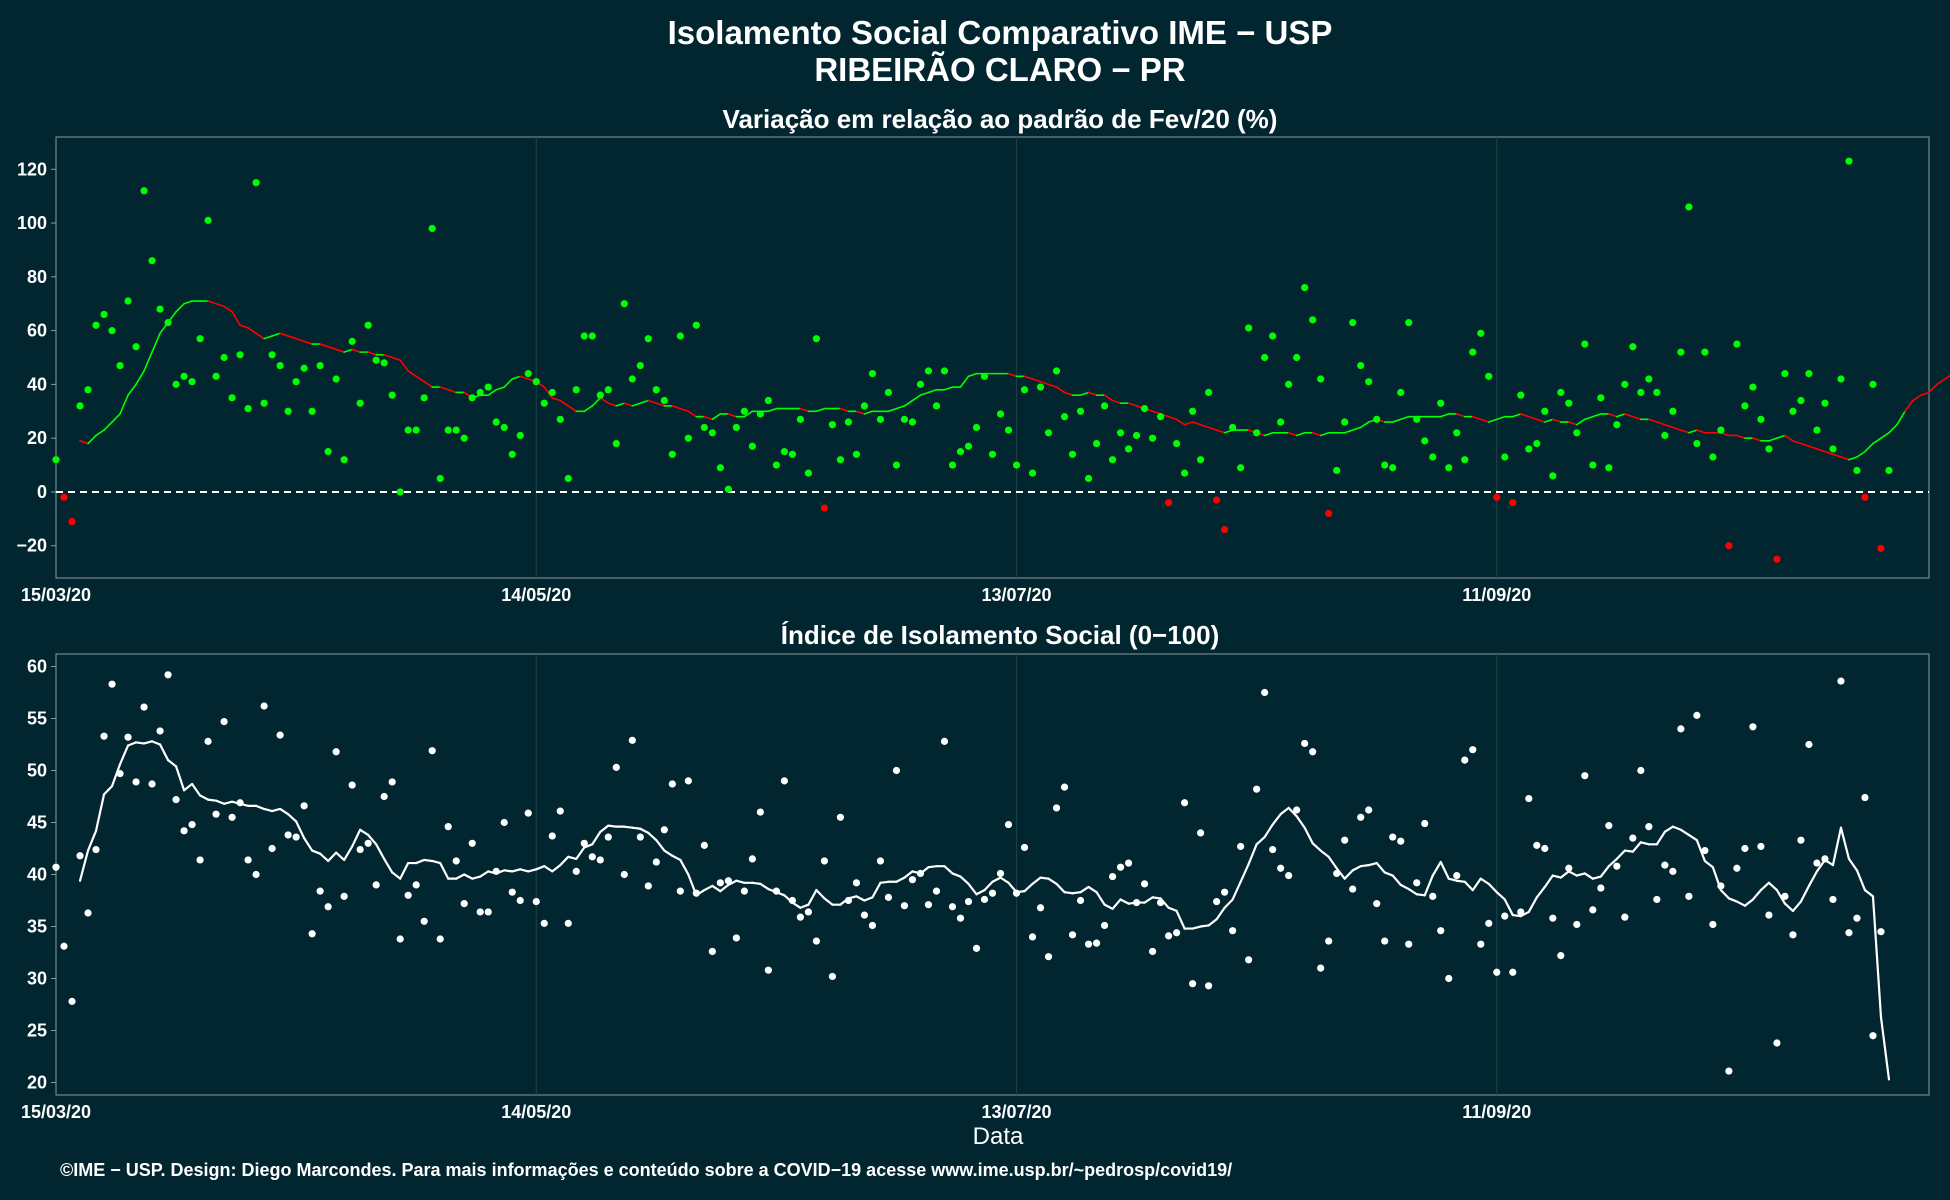 Image resolution: width=1950 pixels, height=1200 pixels. What do you see at coordinates (536, 595) in the screenshot?
I see `x-tick-label: 14/05/20` at bounding box center [536, 595].